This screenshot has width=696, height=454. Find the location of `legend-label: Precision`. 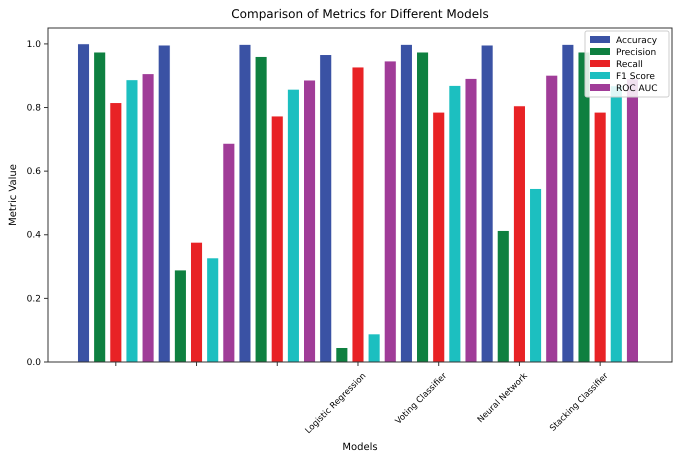

legend-label: Precision is located at coordinates (636, 53).